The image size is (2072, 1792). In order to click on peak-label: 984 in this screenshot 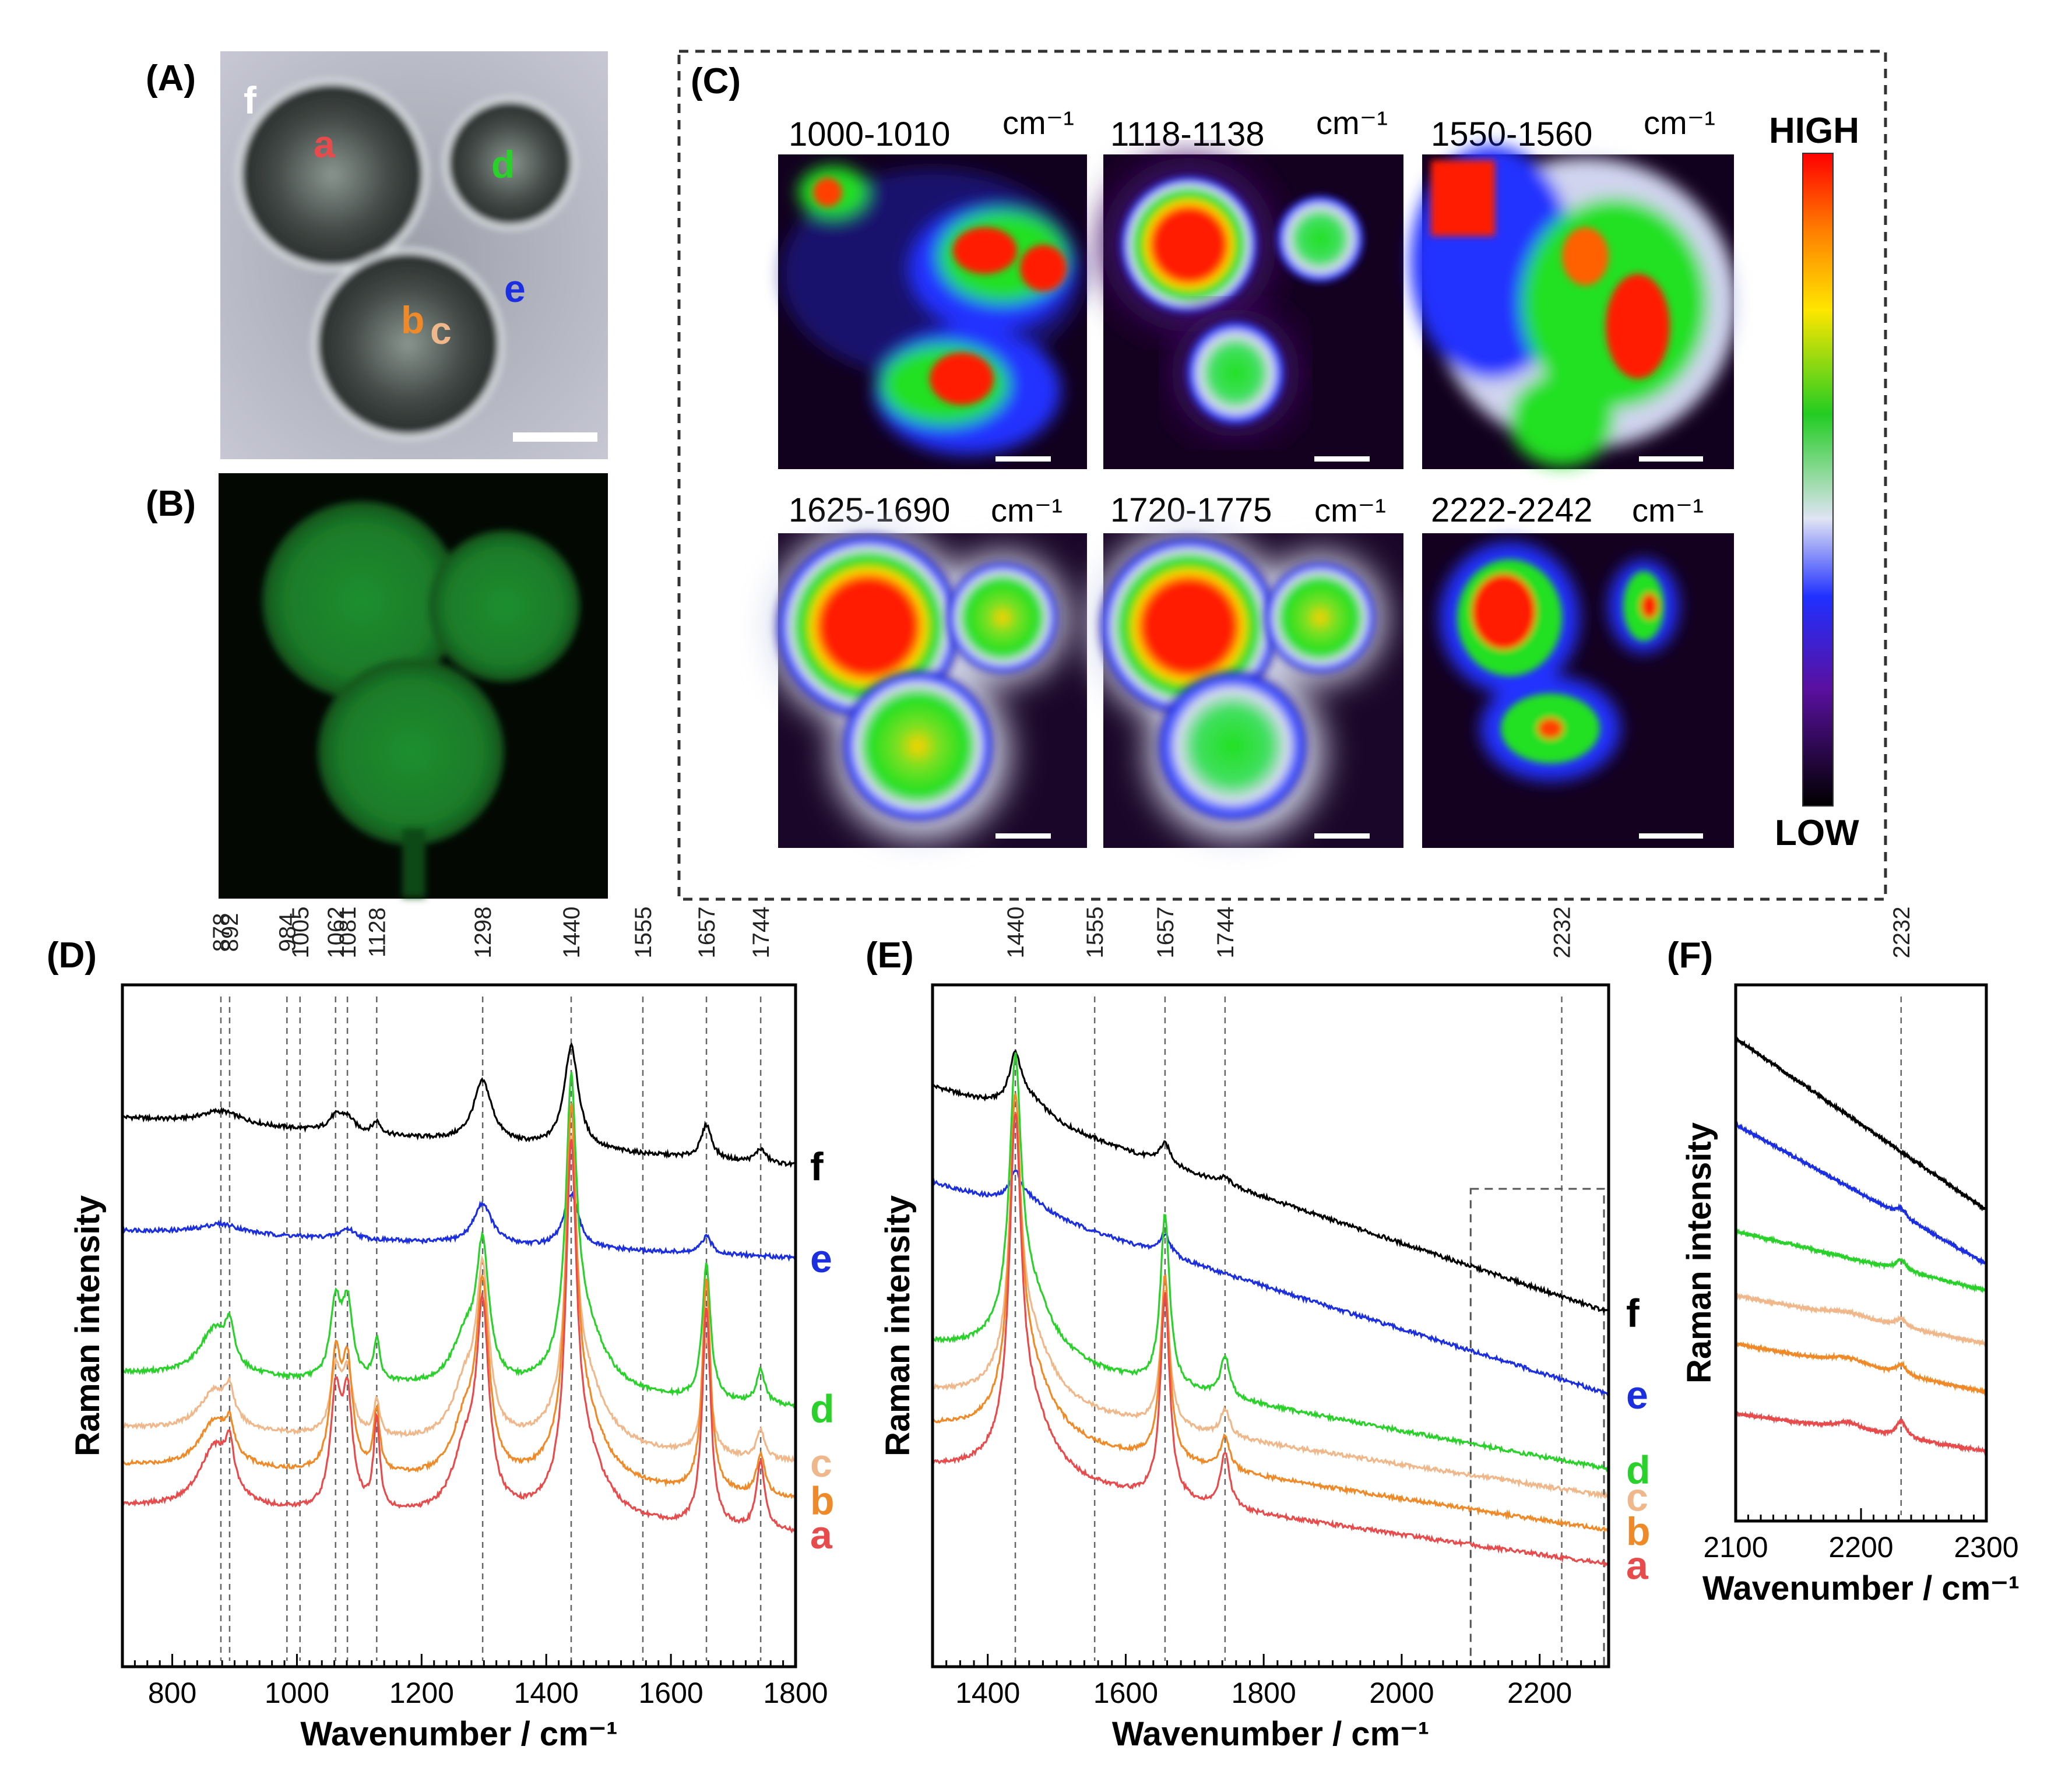, I will do `click(287, 932)`.